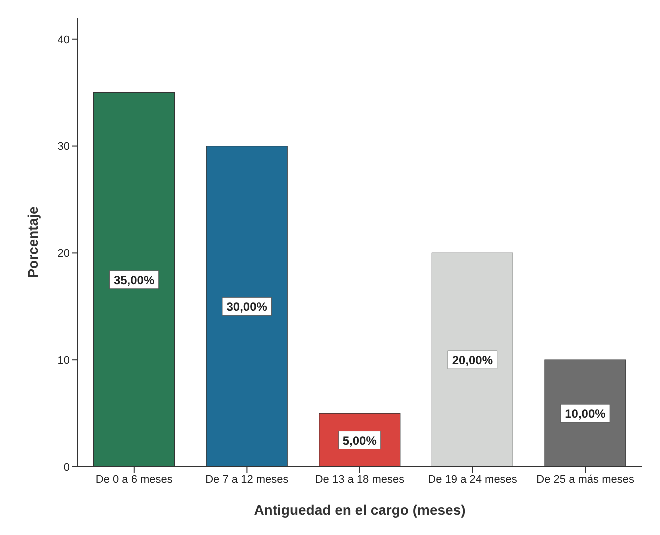  I want to click on x-axis-title: Antiguedad en el cargo (meses), so click(360, 510).